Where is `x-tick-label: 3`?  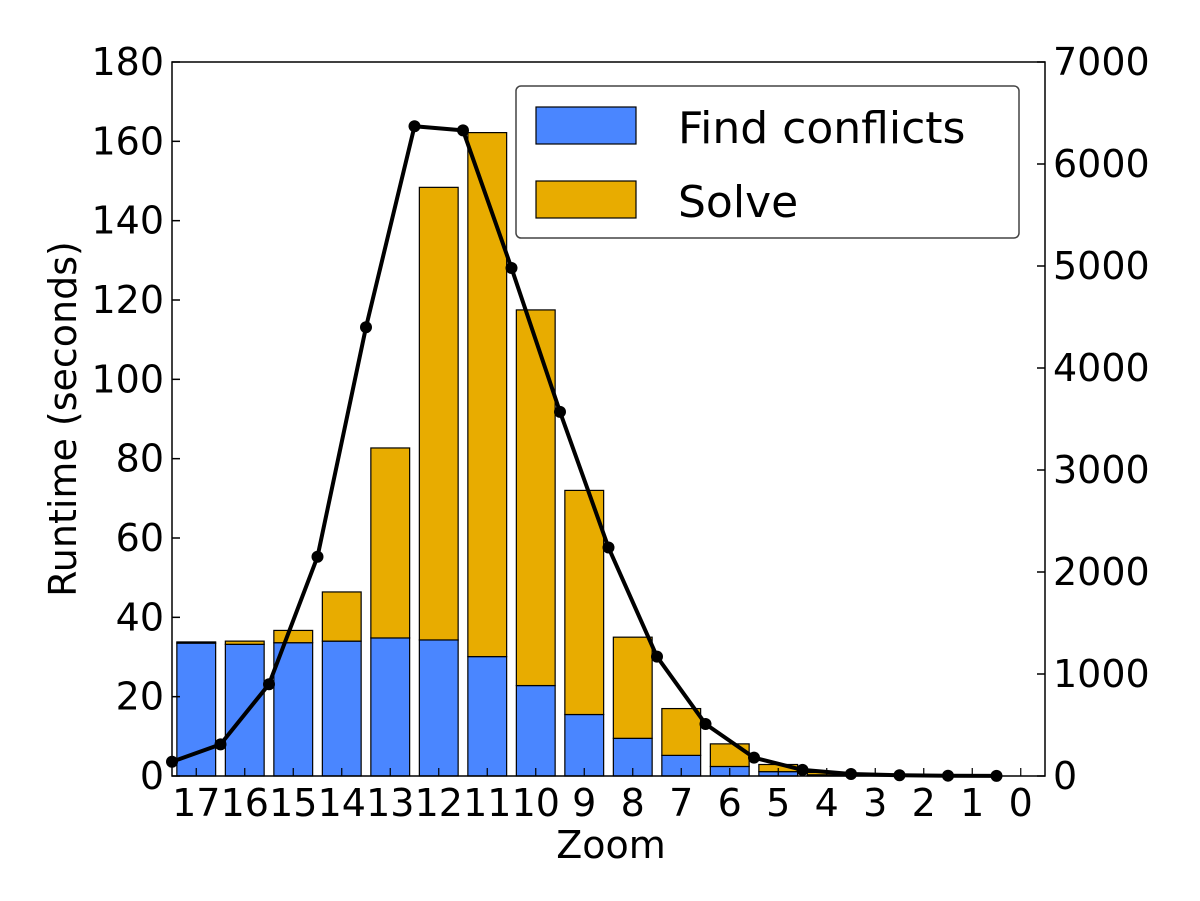
x-tick-label: 3 is located at coordinates (875, 803).